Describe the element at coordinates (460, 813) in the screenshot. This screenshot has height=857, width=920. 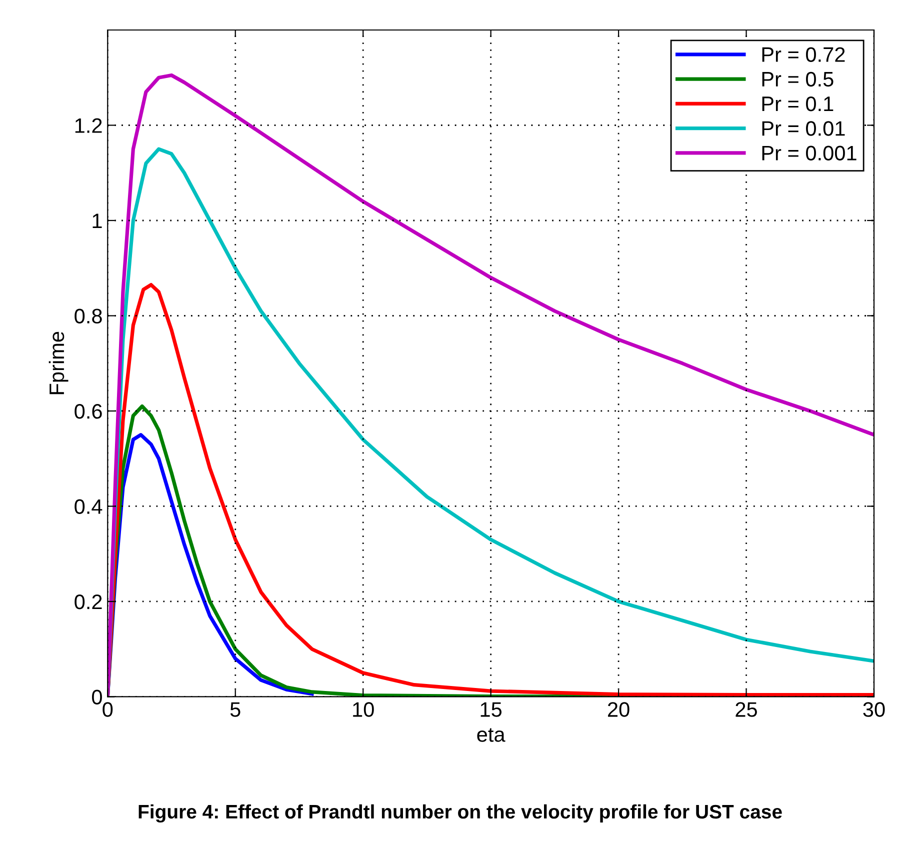
I see `caption: Figure 4: Effect of Prandtl number on the velocity profile for UST case` at that location.